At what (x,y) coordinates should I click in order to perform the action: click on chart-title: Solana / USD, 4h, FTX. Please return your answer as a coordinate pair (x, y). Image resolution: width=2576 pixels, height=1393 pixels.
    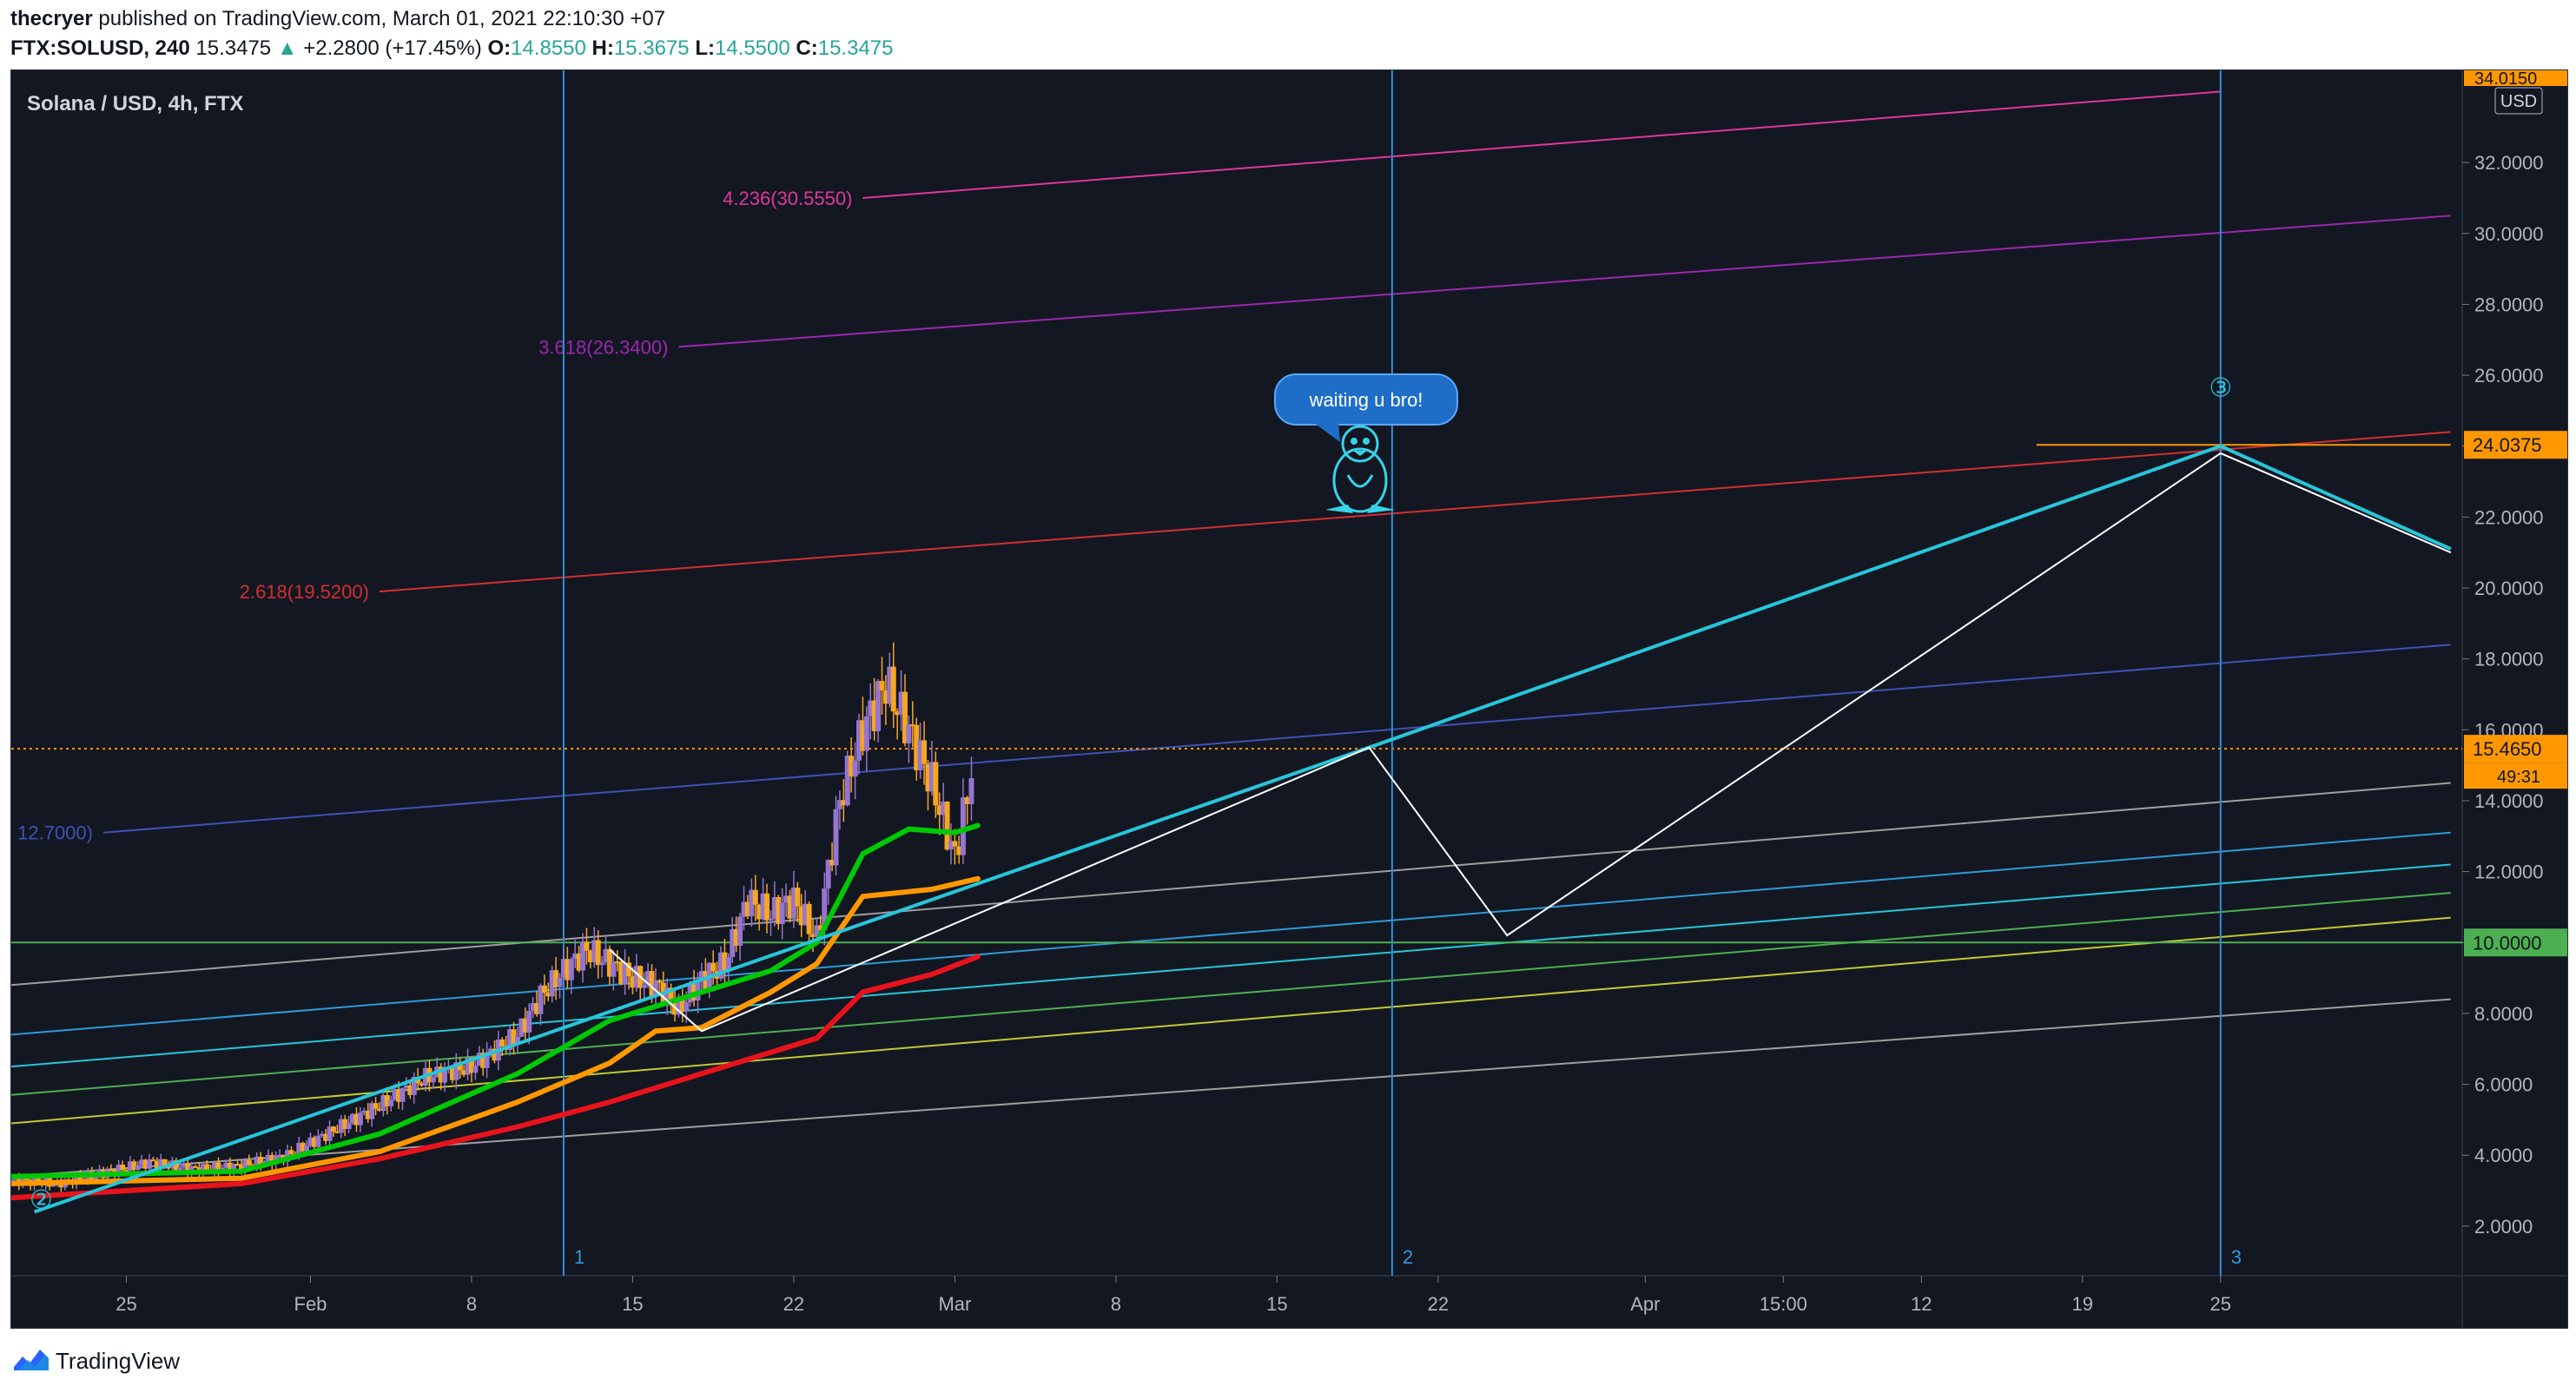
    Looking at the image, I should click on (135, 104).